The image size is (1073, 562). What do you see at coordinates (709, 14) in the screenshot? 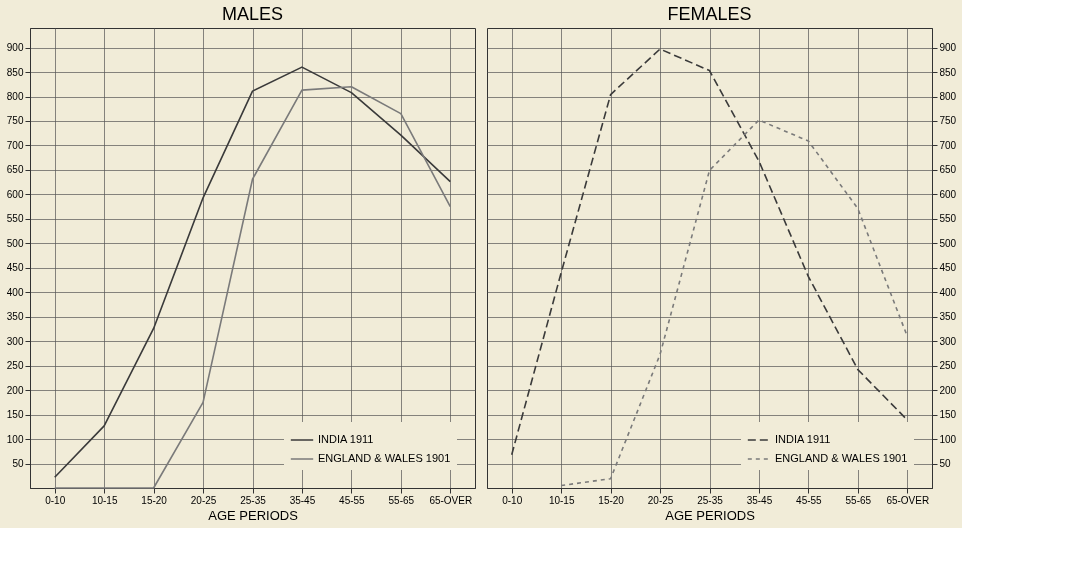
I see `chart-title: FEMALES` at bounding box center [709, 14].